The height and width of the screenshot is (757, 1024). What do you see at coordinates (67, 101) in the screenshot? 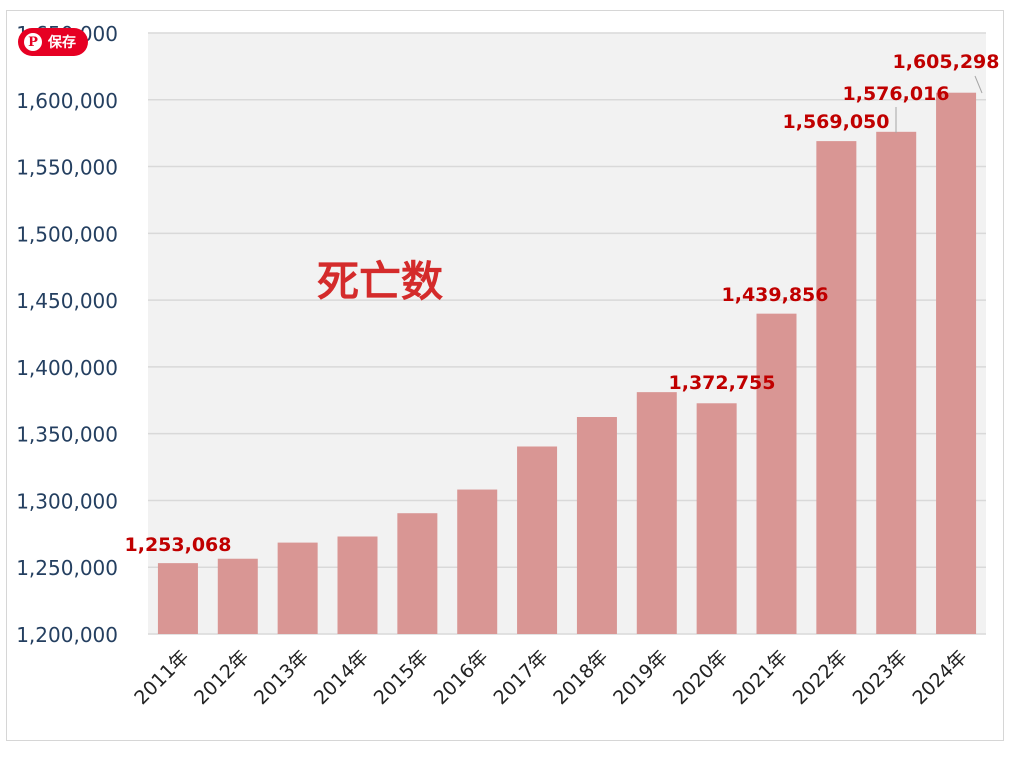
I see `y-tick-label: 1,600,000` at bounding box center [67, 101].